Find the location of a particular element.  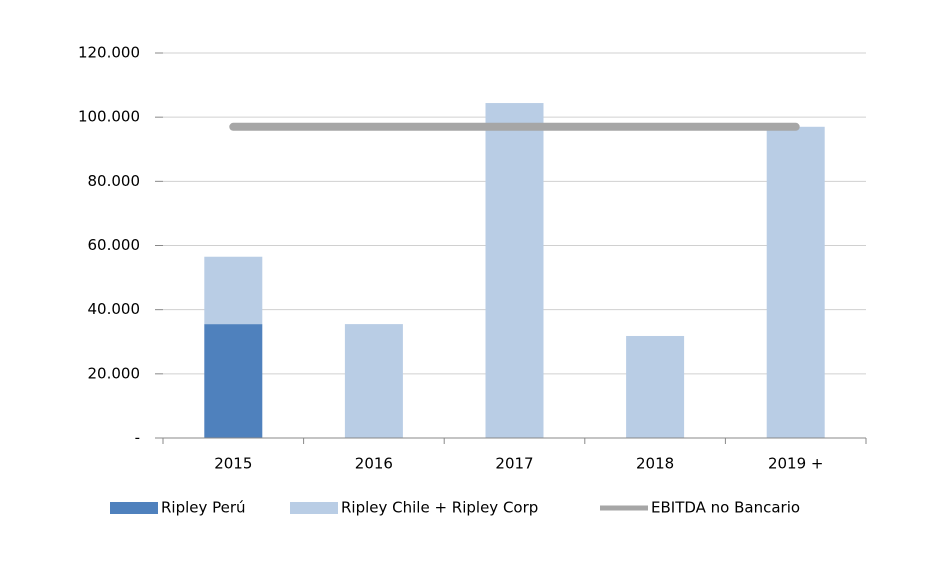

y-tick-label: - is located at coordinates (137, 438).